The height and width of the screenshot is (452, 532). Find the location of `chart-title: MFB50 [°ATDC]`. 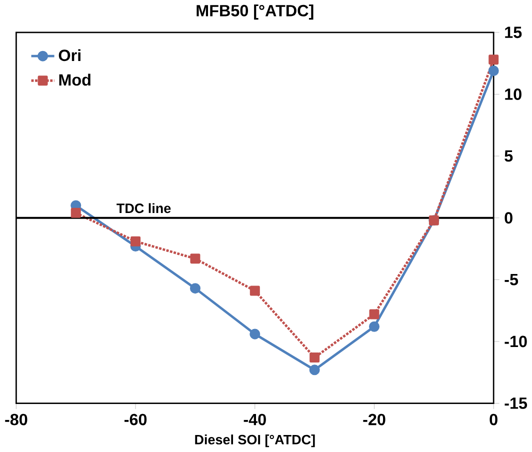

chart-title: MFB50 [°ATDC] is located at coordinates (255, 12).